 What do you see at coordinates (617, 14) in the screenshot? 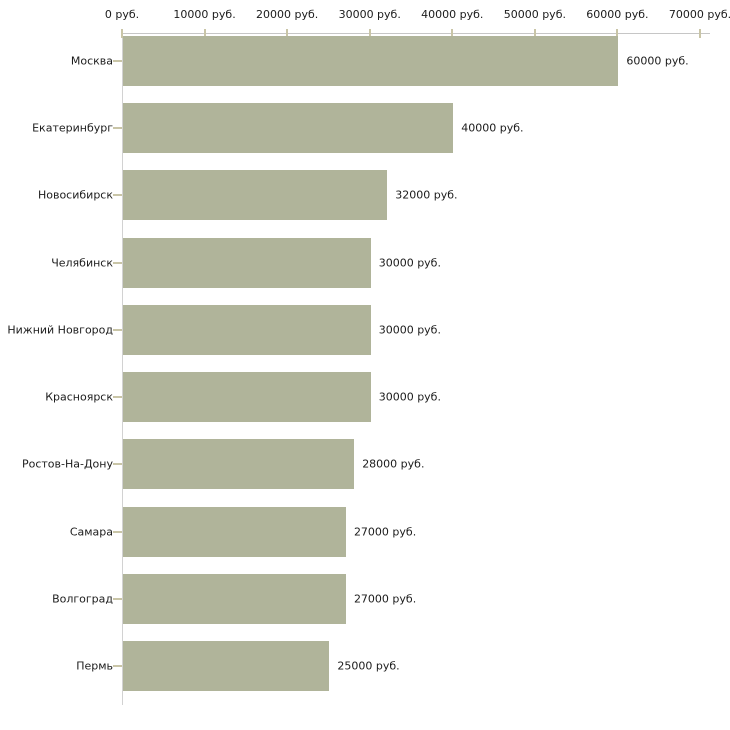
I see `x-tick-label: 60000 руб.` at bounding box center [617, 14].